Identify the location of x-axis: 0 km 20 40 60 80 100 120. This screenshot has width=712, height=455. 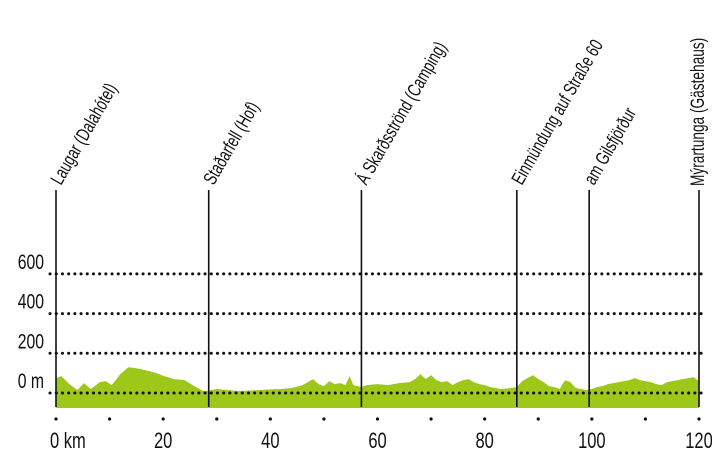
(381, 435).